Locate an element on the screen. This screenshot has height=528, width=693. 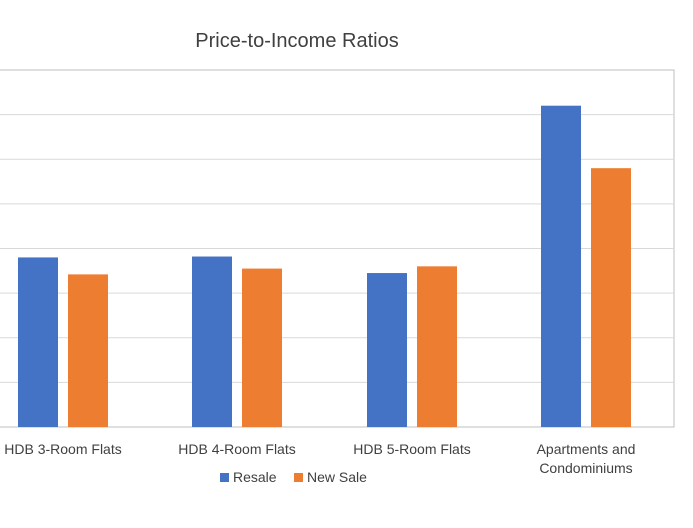
legend-label: New Sale is located at coordinates (337, 477).